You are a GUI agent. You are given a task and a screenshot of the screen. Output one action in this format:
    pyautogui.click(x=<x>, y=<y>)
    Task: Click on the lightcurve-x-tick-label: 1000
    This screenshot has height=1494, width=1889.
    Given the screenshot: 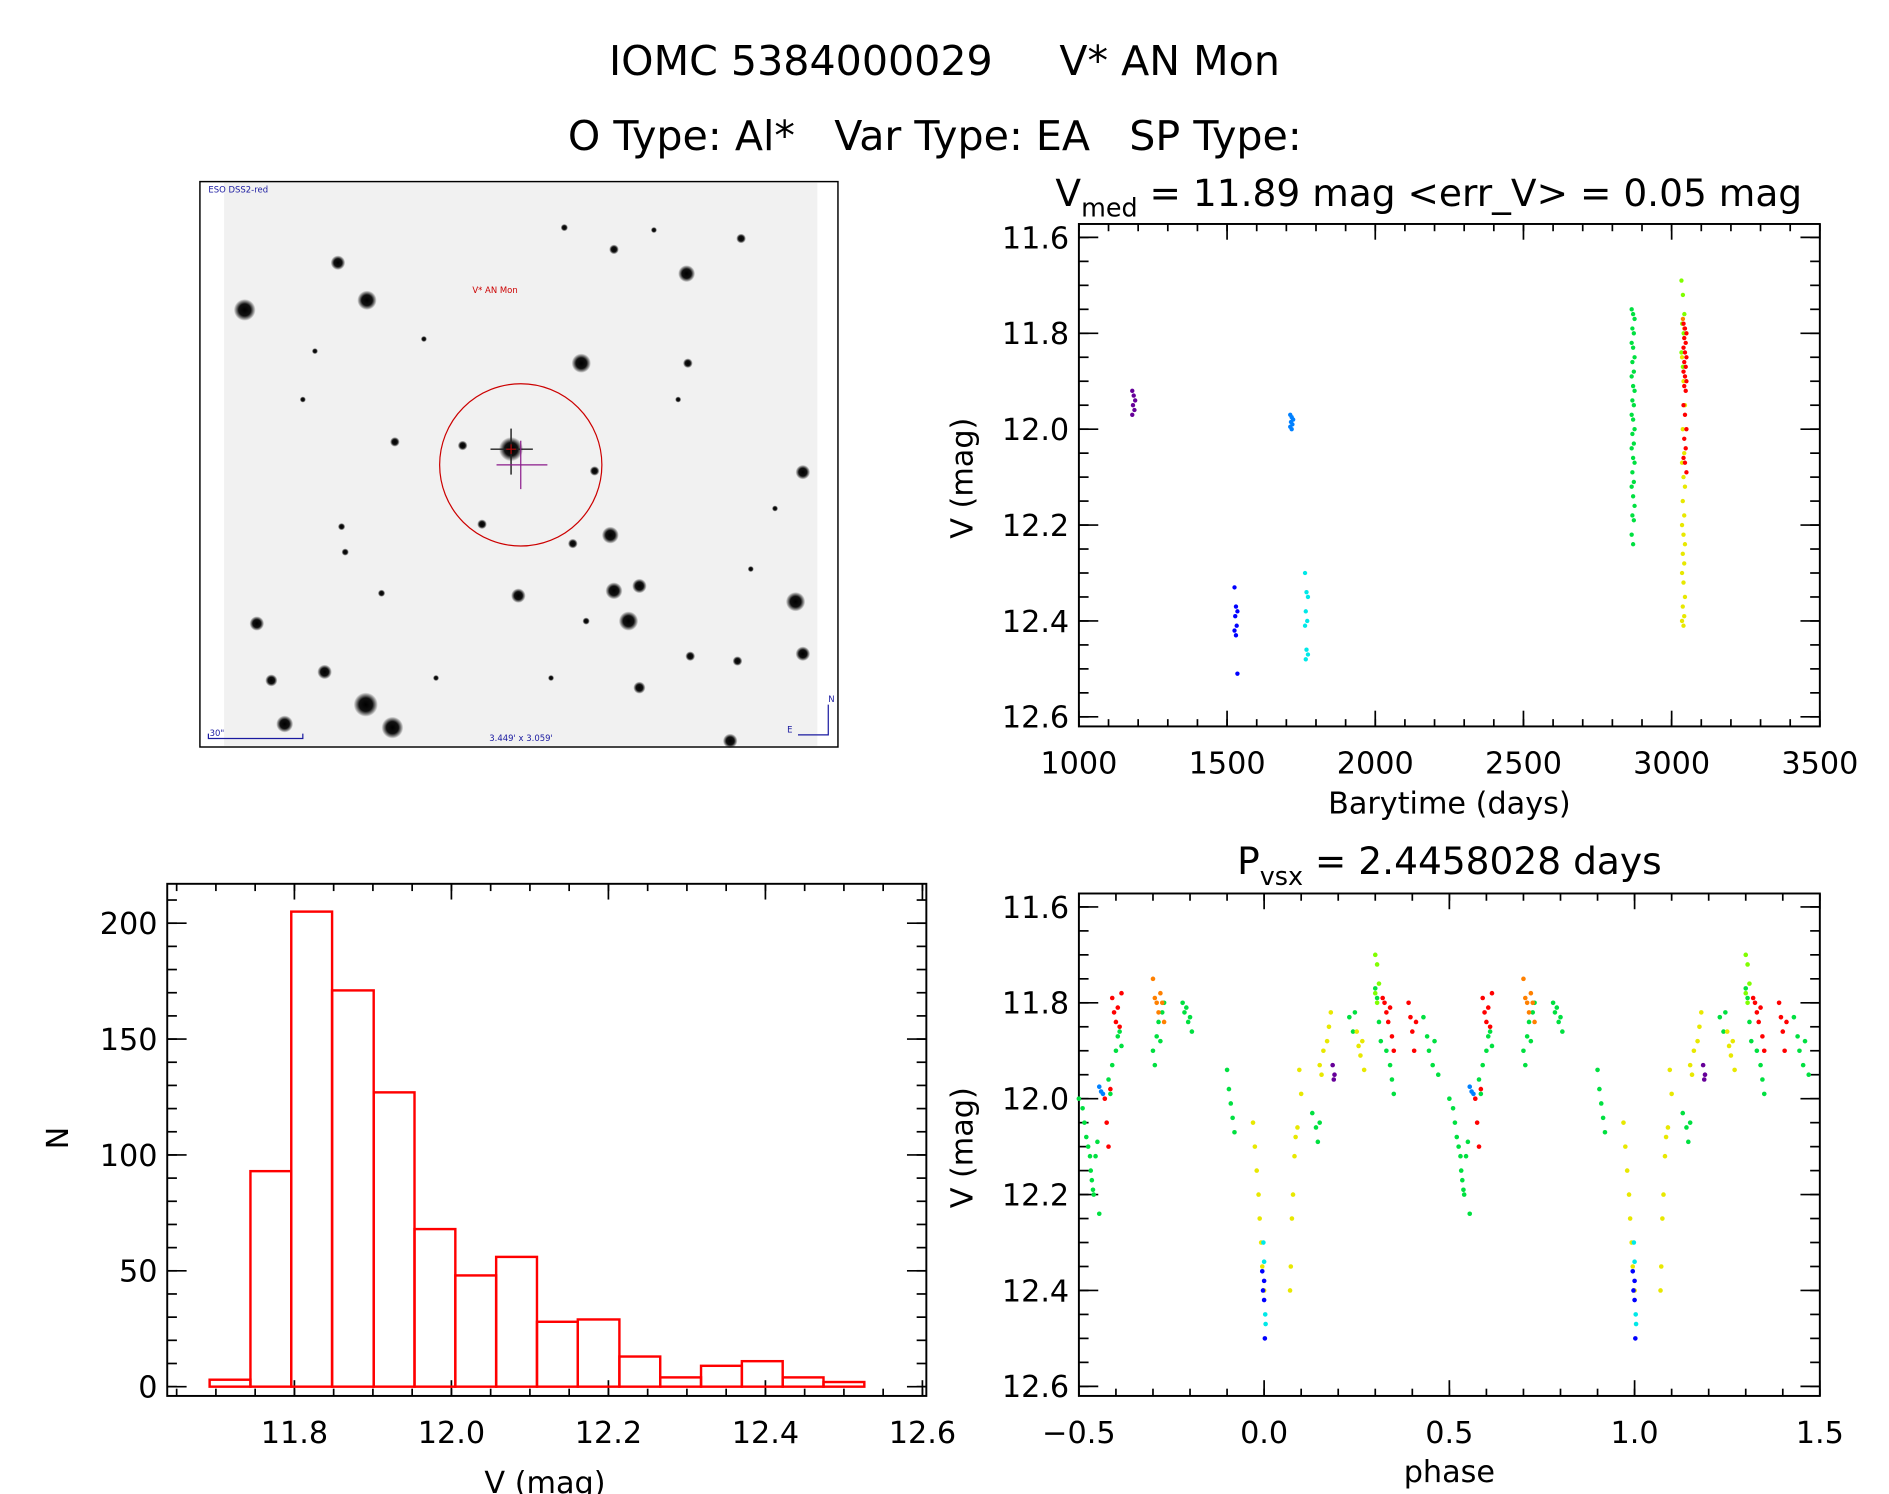 What is the action you would take?
    pyautogui.click(x=1078, y=764)
    